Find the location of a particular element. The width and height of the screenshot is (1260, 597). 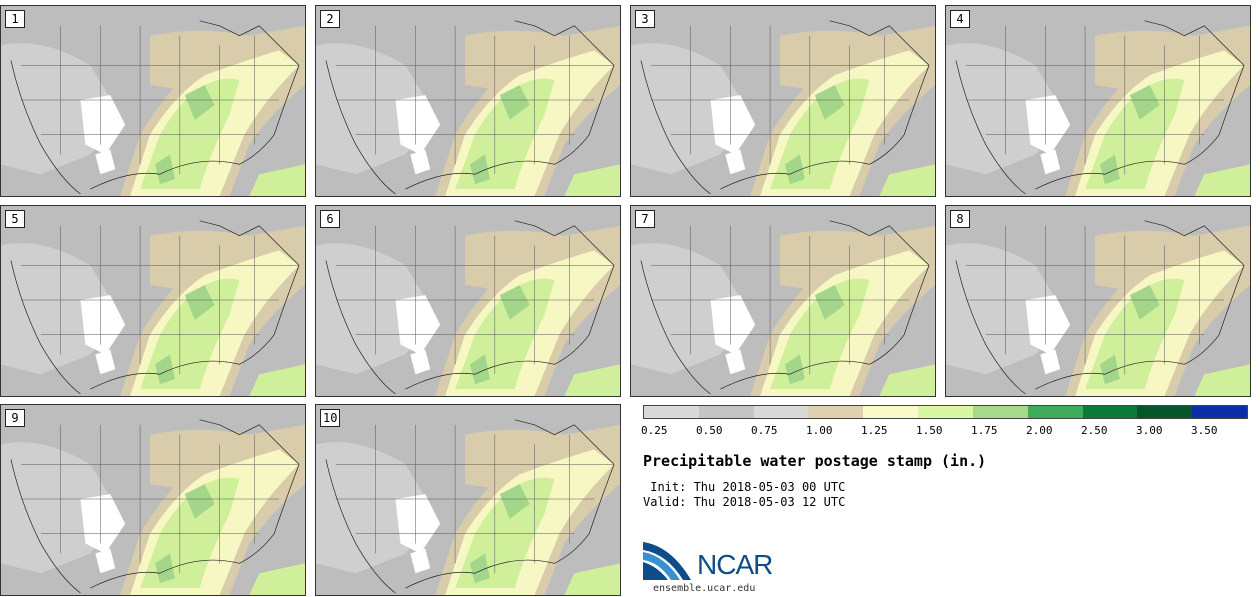

ncar-logo-icon is located at coordinates (667, 561).